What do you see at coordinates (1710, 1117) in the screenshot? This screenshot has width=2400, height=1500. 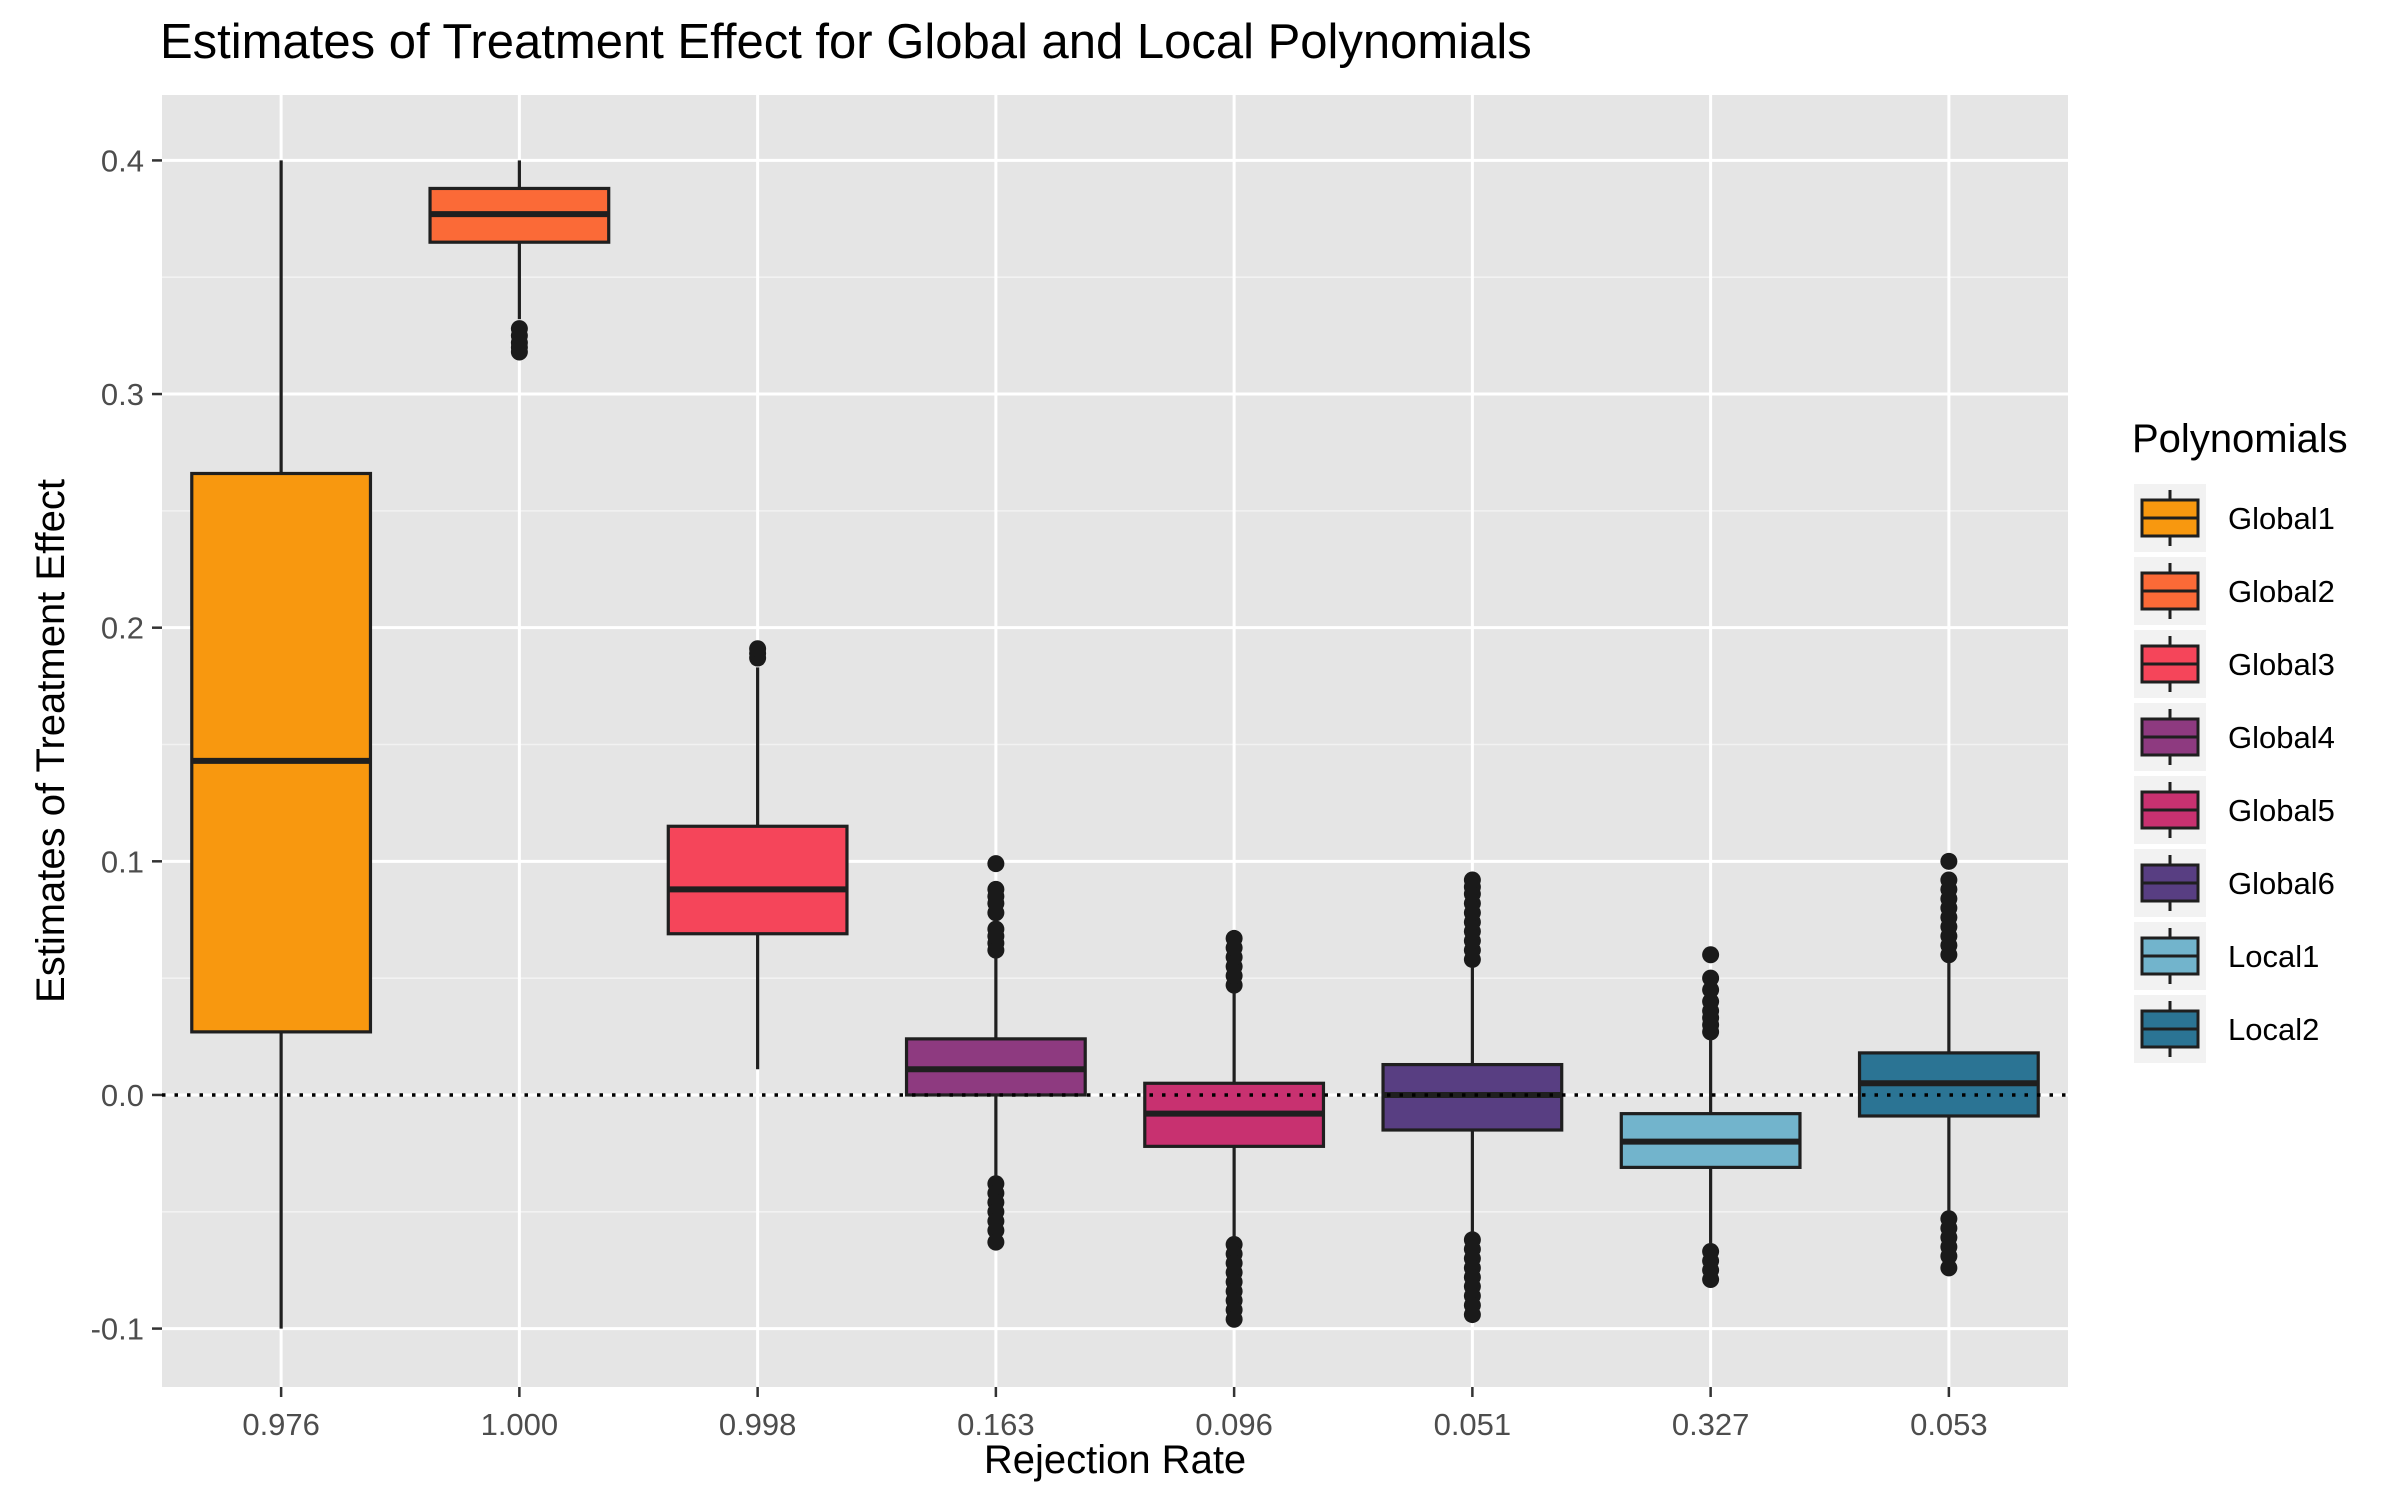 I see `box-local1` at bounding box center [1710, 1117].